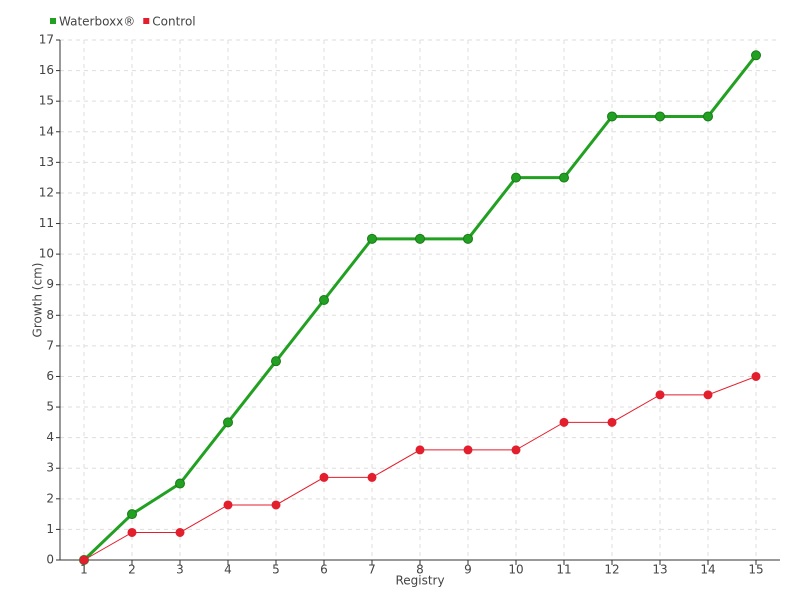  Describe the element at coordinates (46, 162) in the screenshot. I see `y-tick-label: 13` at that location.